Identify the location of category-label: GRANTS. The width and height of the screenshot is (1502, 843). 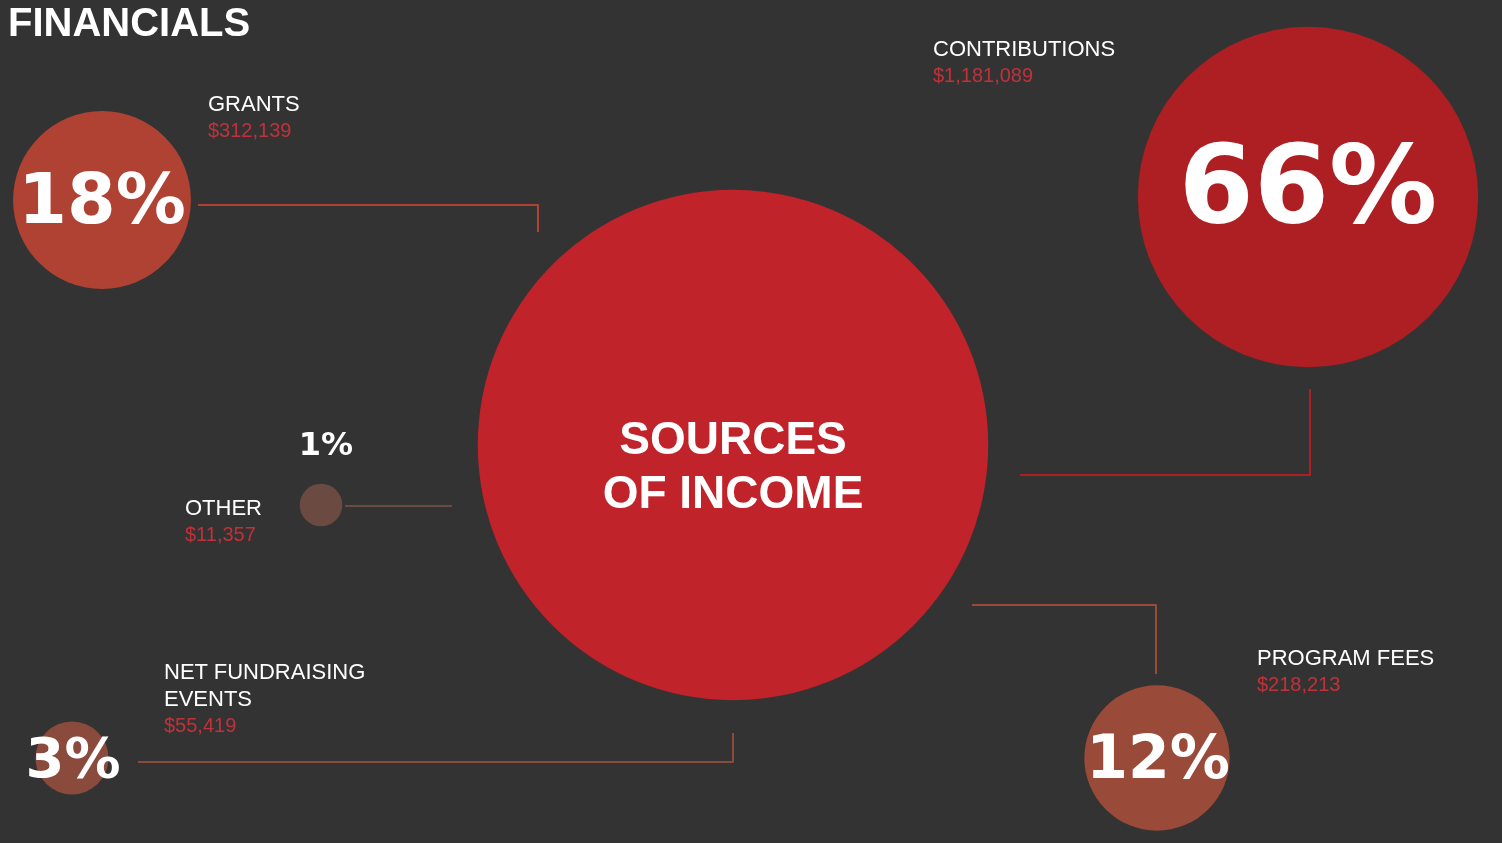
(254, 103).